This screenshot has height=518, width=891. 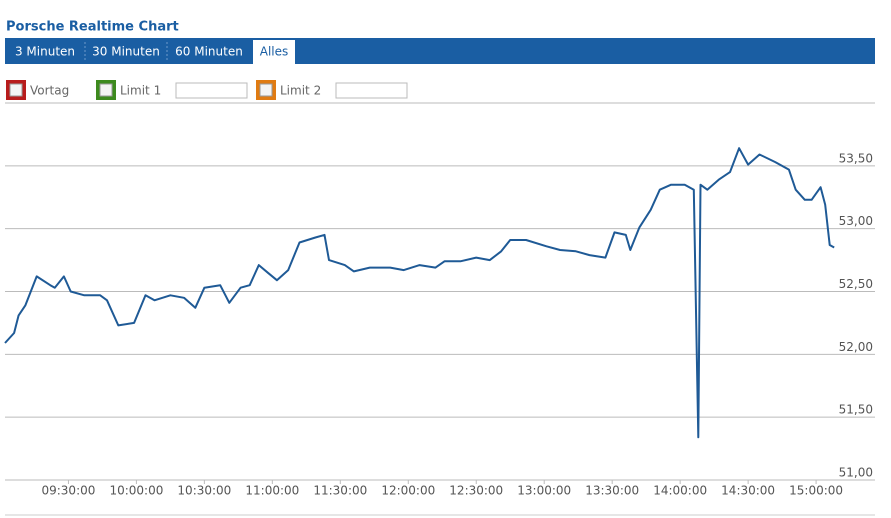 I want to click on tab: 3 Minuten, so click(x=45, y=52).